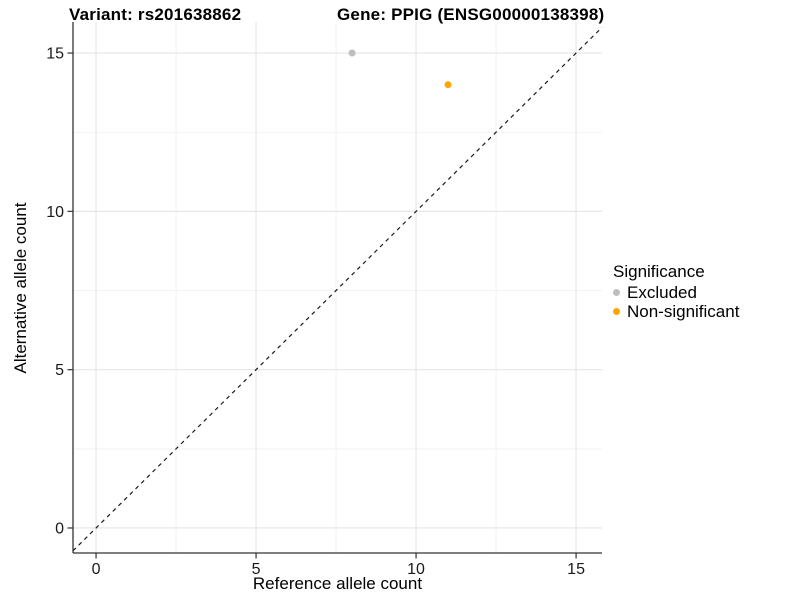 The width and height of the screenshot is (800, 600). I want to click on y-tick-label: 5, so click(59, 370).